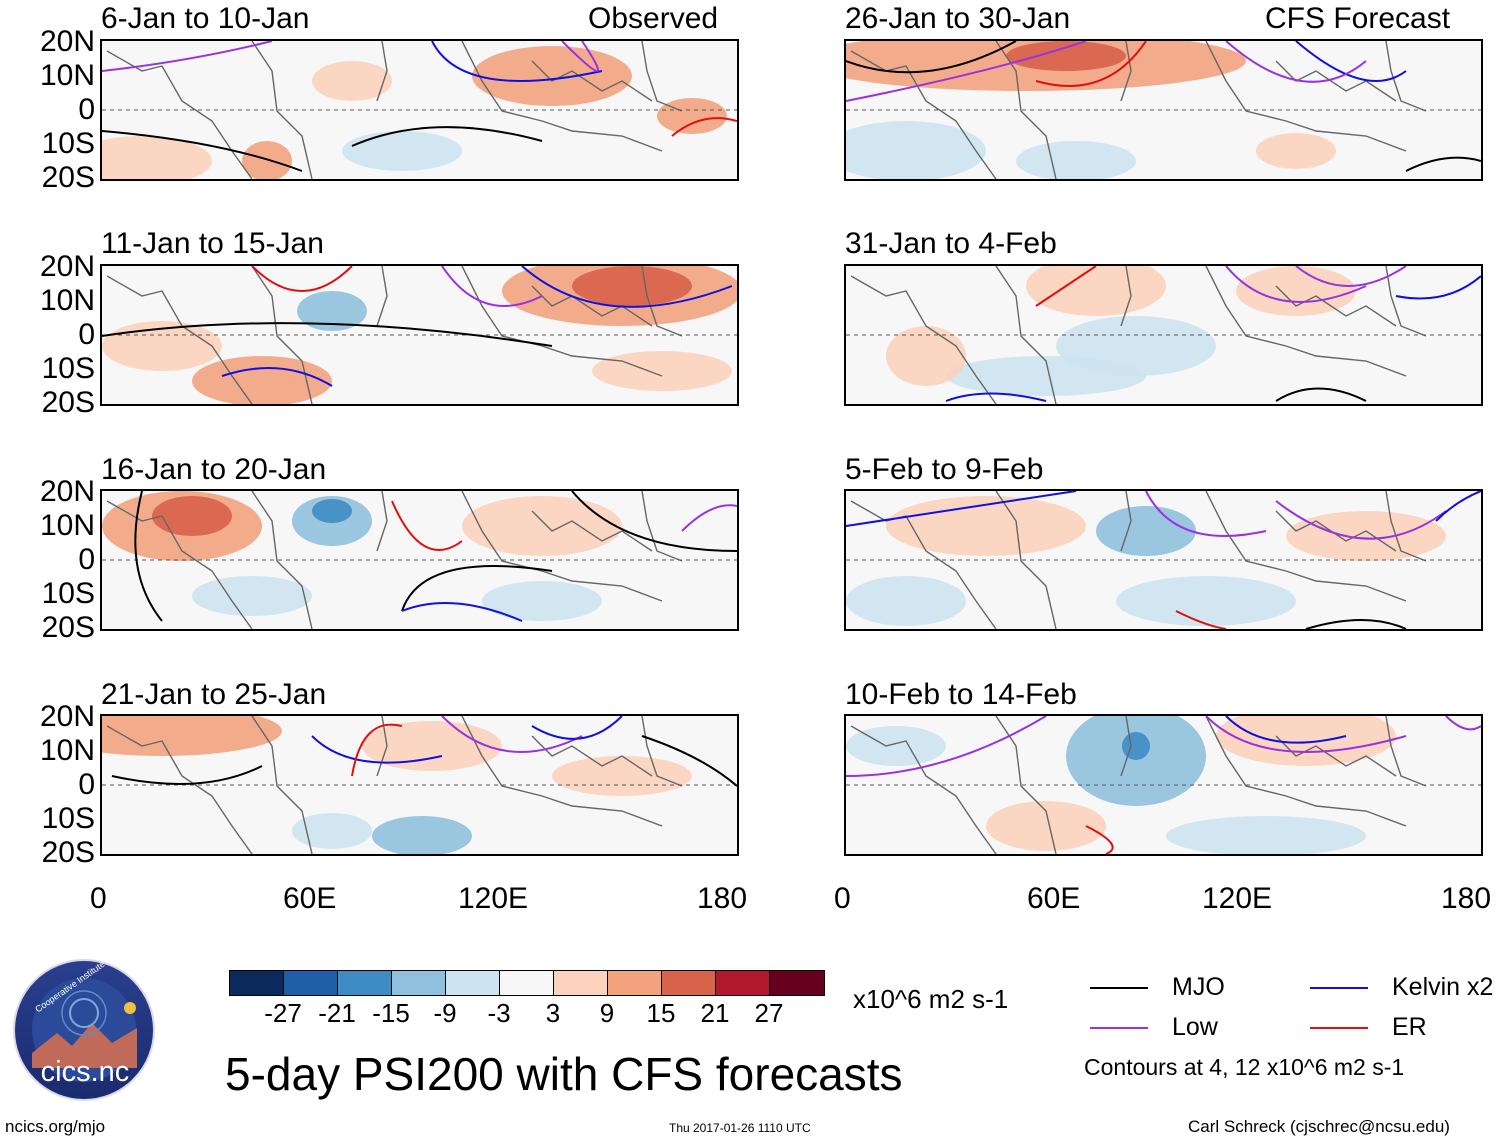  Describe the element at coordinates (310, 898) in the screenshot. I see `lon-label-60e-left: 60E` at that location.